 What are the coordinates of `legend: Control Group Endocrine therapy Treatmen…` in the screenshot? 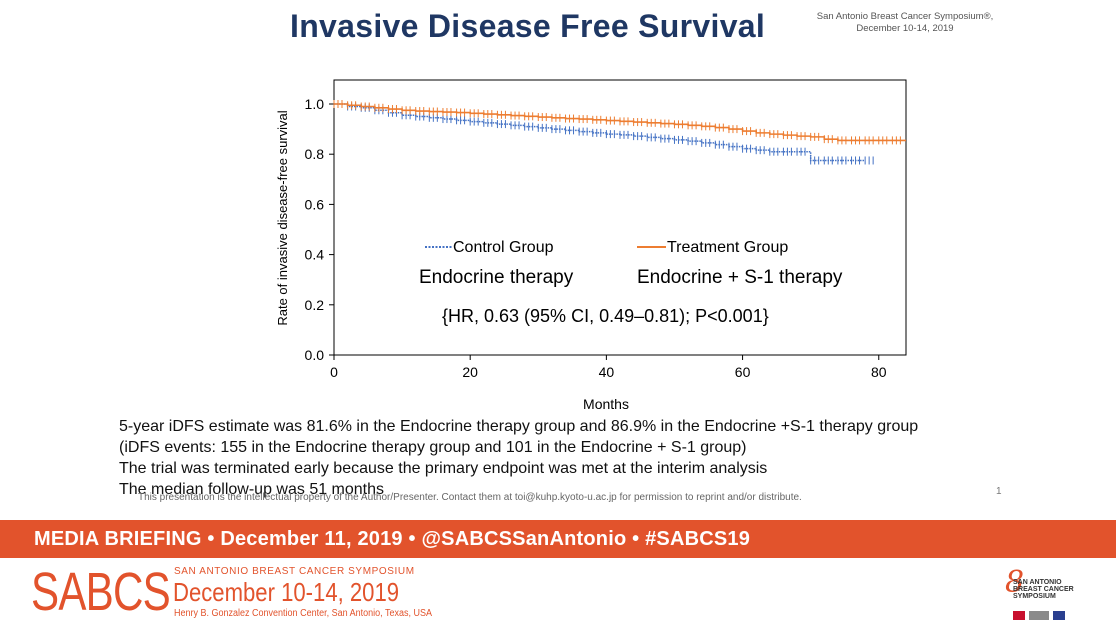 It's located at (631, 282).